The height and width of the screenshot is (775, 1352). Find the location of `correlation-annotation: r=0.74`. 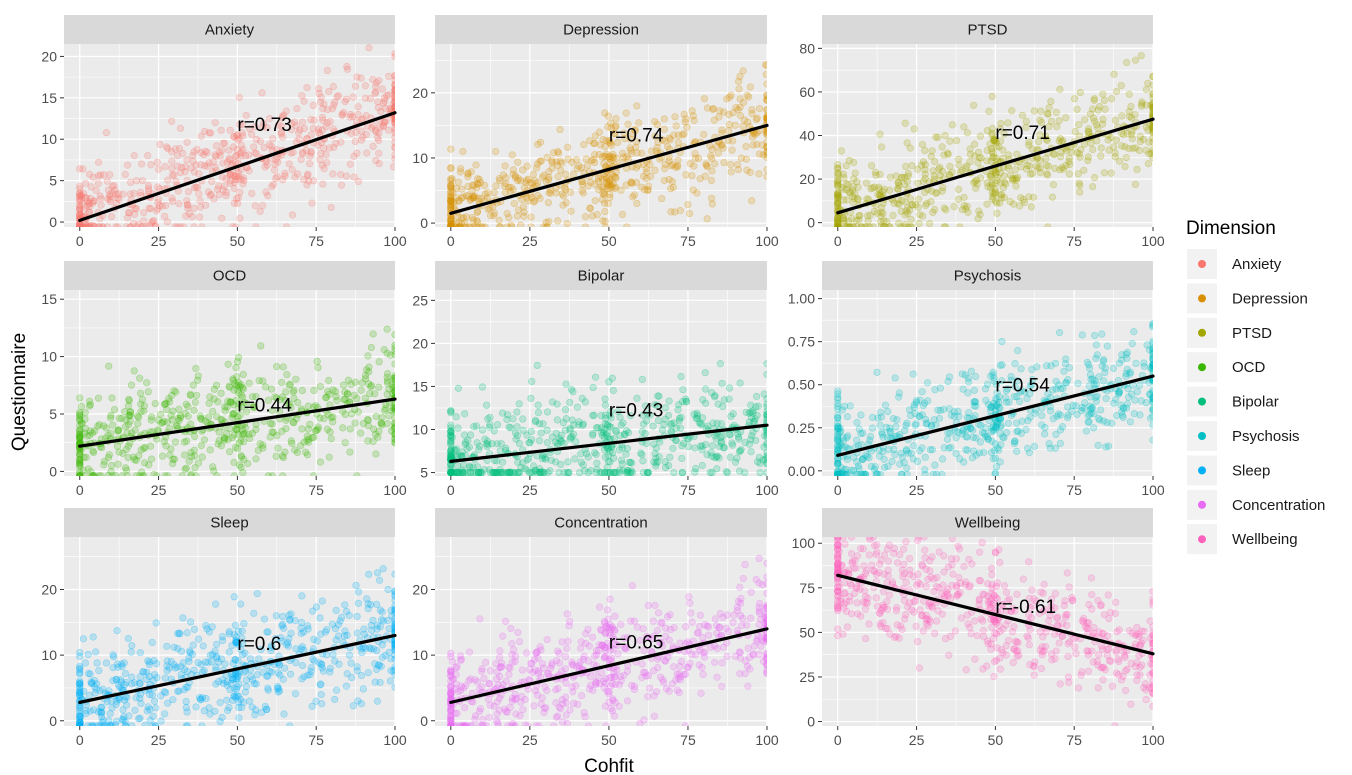

correlation-annotation: r=0.74 is located at coordinates (636, 136).